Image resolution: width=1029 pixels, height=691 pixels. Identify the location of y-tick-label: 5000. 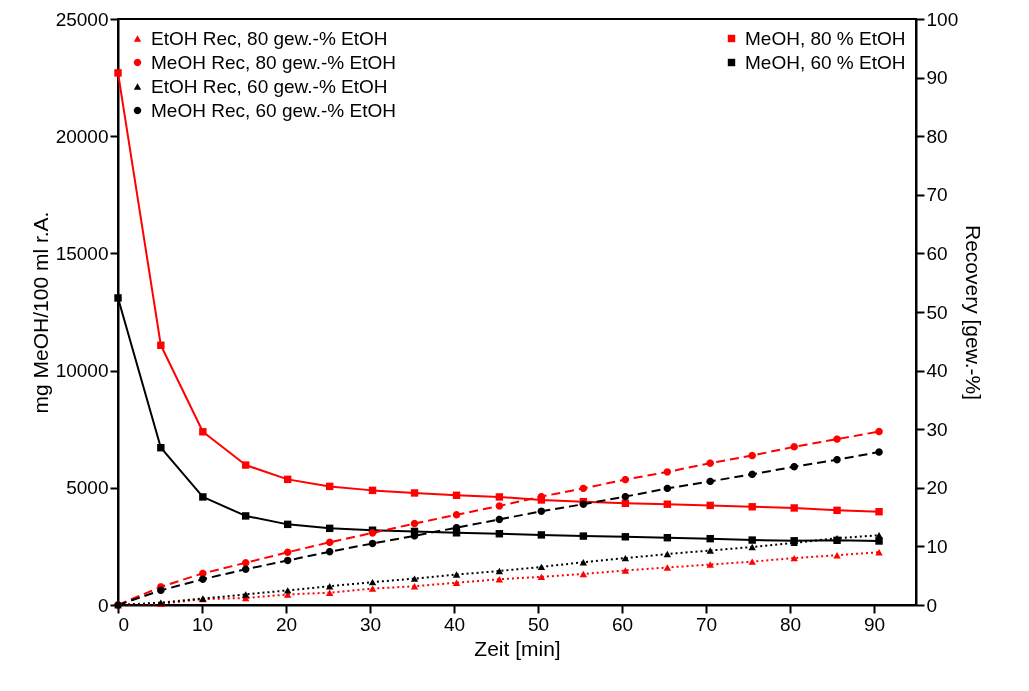
(87, 488).